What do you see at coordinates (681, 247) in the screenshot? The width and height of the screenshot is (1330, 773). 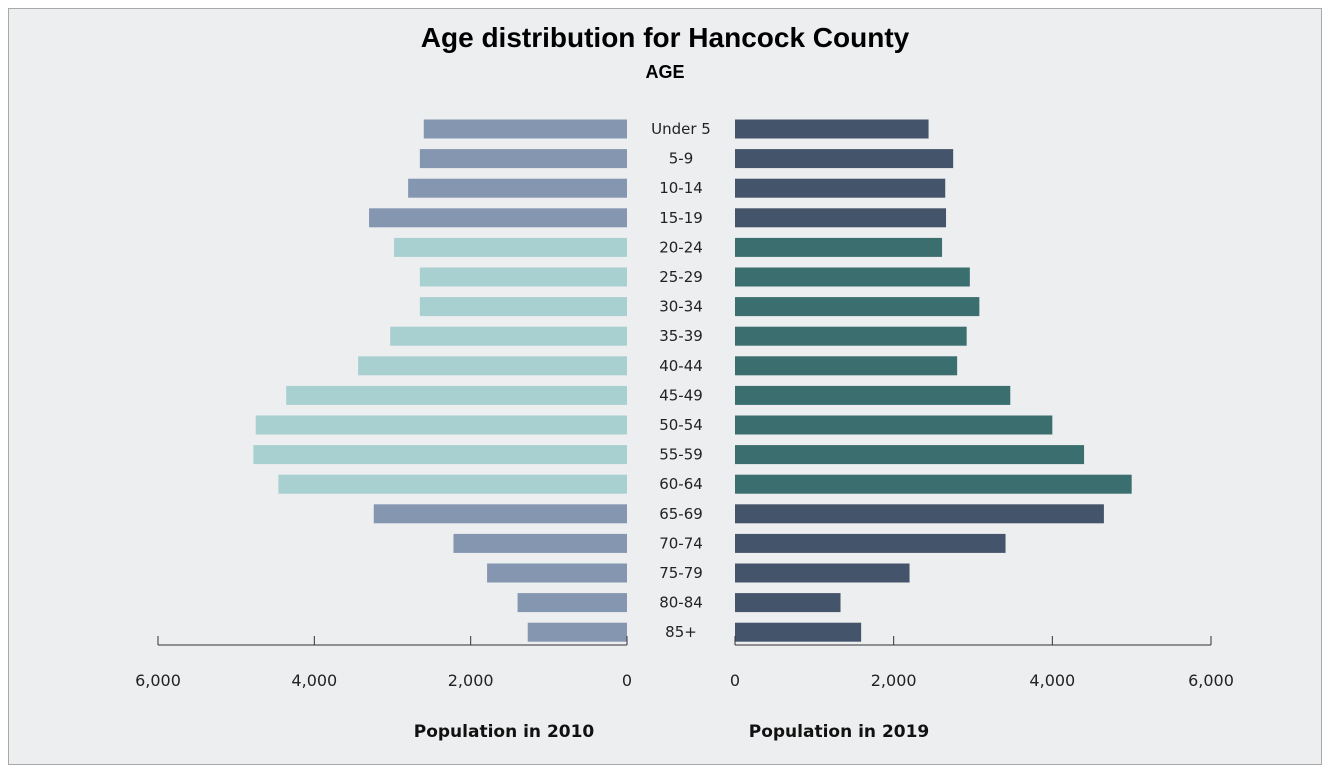 I see `category-label-20-24: 20-24` at bounding box center [681, 247].